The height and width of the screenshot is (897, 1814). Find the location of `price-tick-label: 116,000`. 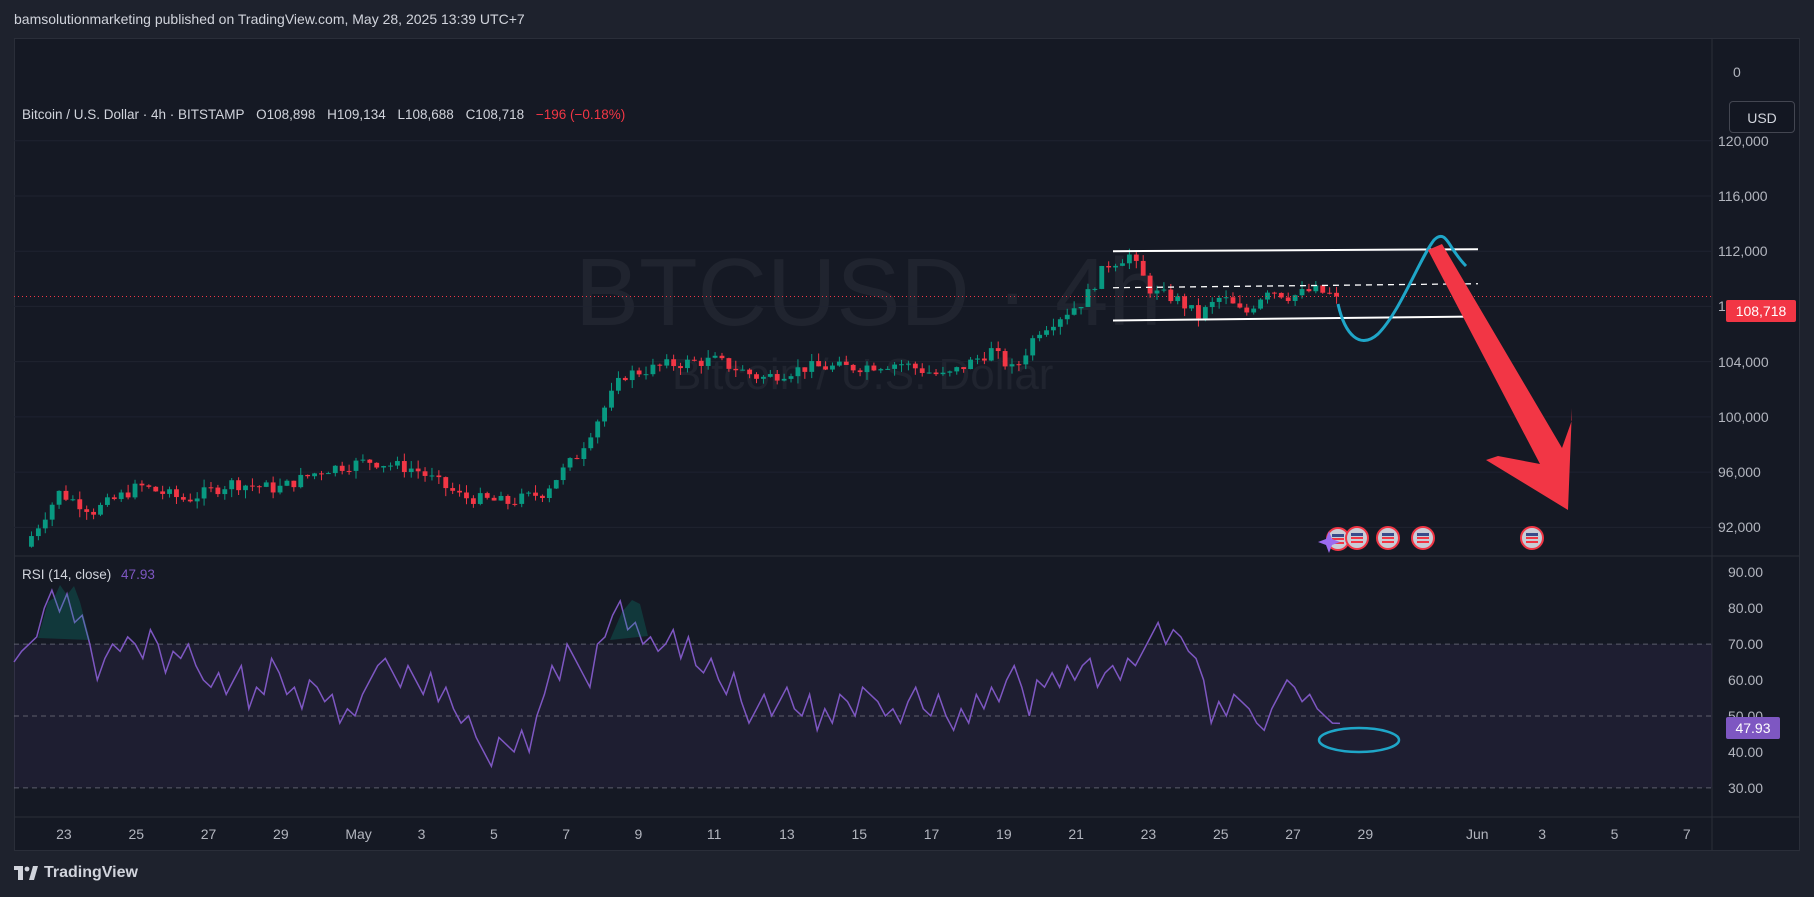

price-tick-label: 116,000 is located at coordinates (1743, 195).